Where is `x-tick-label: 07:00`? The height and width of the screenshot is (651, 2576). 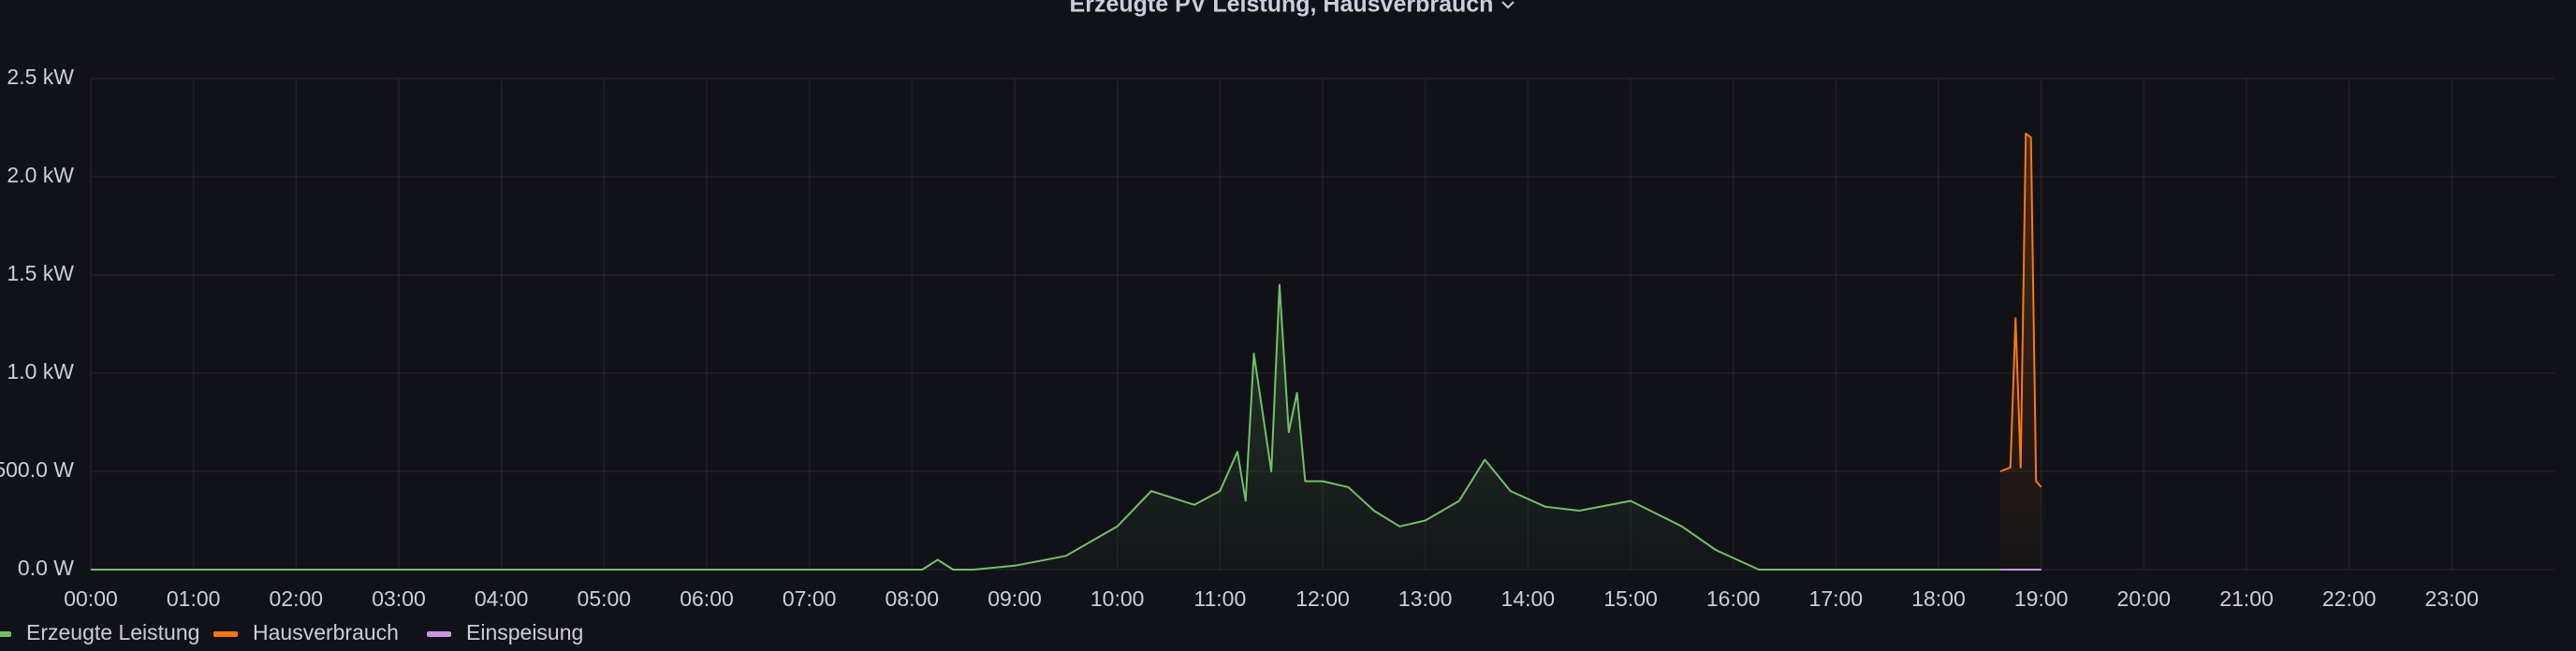
x-tick-label: 07:00 is located at coordinates (810, 598).